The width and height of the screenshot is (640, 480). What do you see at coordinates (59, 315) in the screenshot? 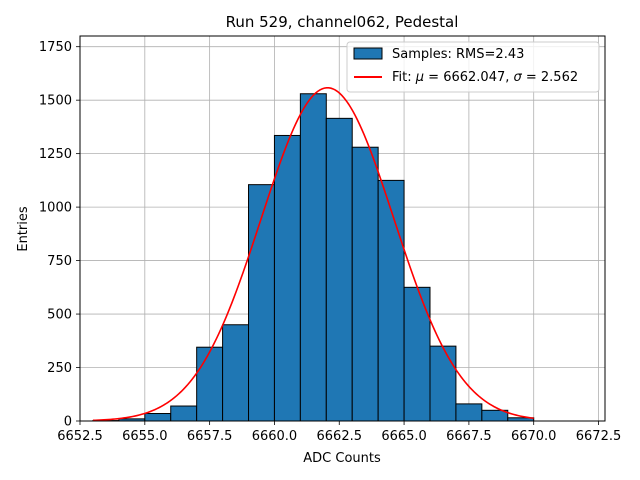
I see `y-tick-label: 500` at bounding box center [59, 315].